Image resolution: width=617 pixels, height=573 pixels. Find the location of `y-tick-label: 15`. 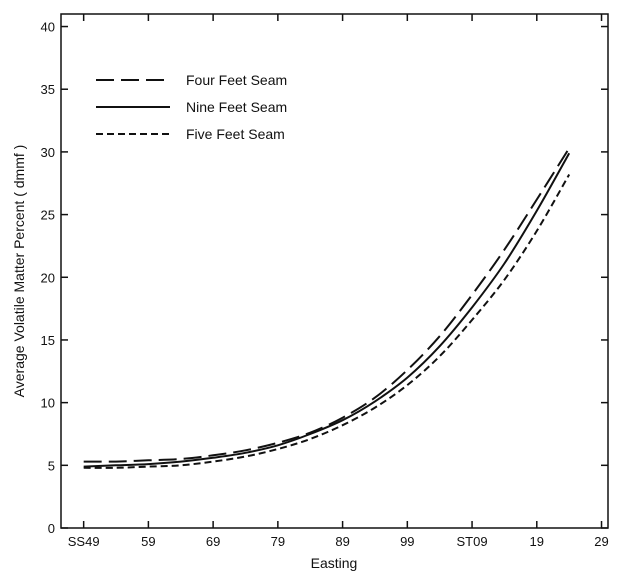

y-tick-label: 15 is located at coordinates (48, 340).